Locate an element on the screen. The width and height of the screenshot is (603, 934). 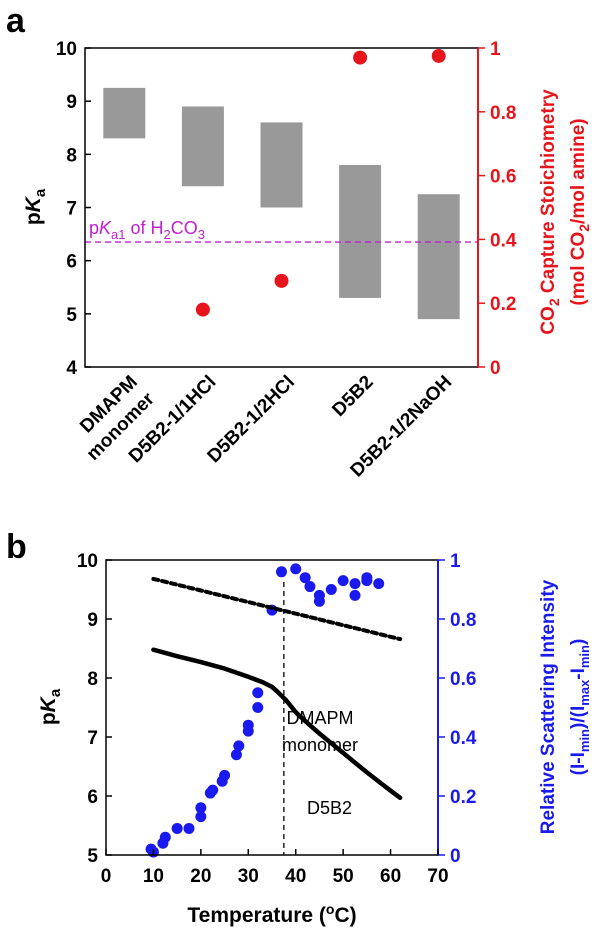
x-tick-label: 50 is located at coordinates (343, 876).